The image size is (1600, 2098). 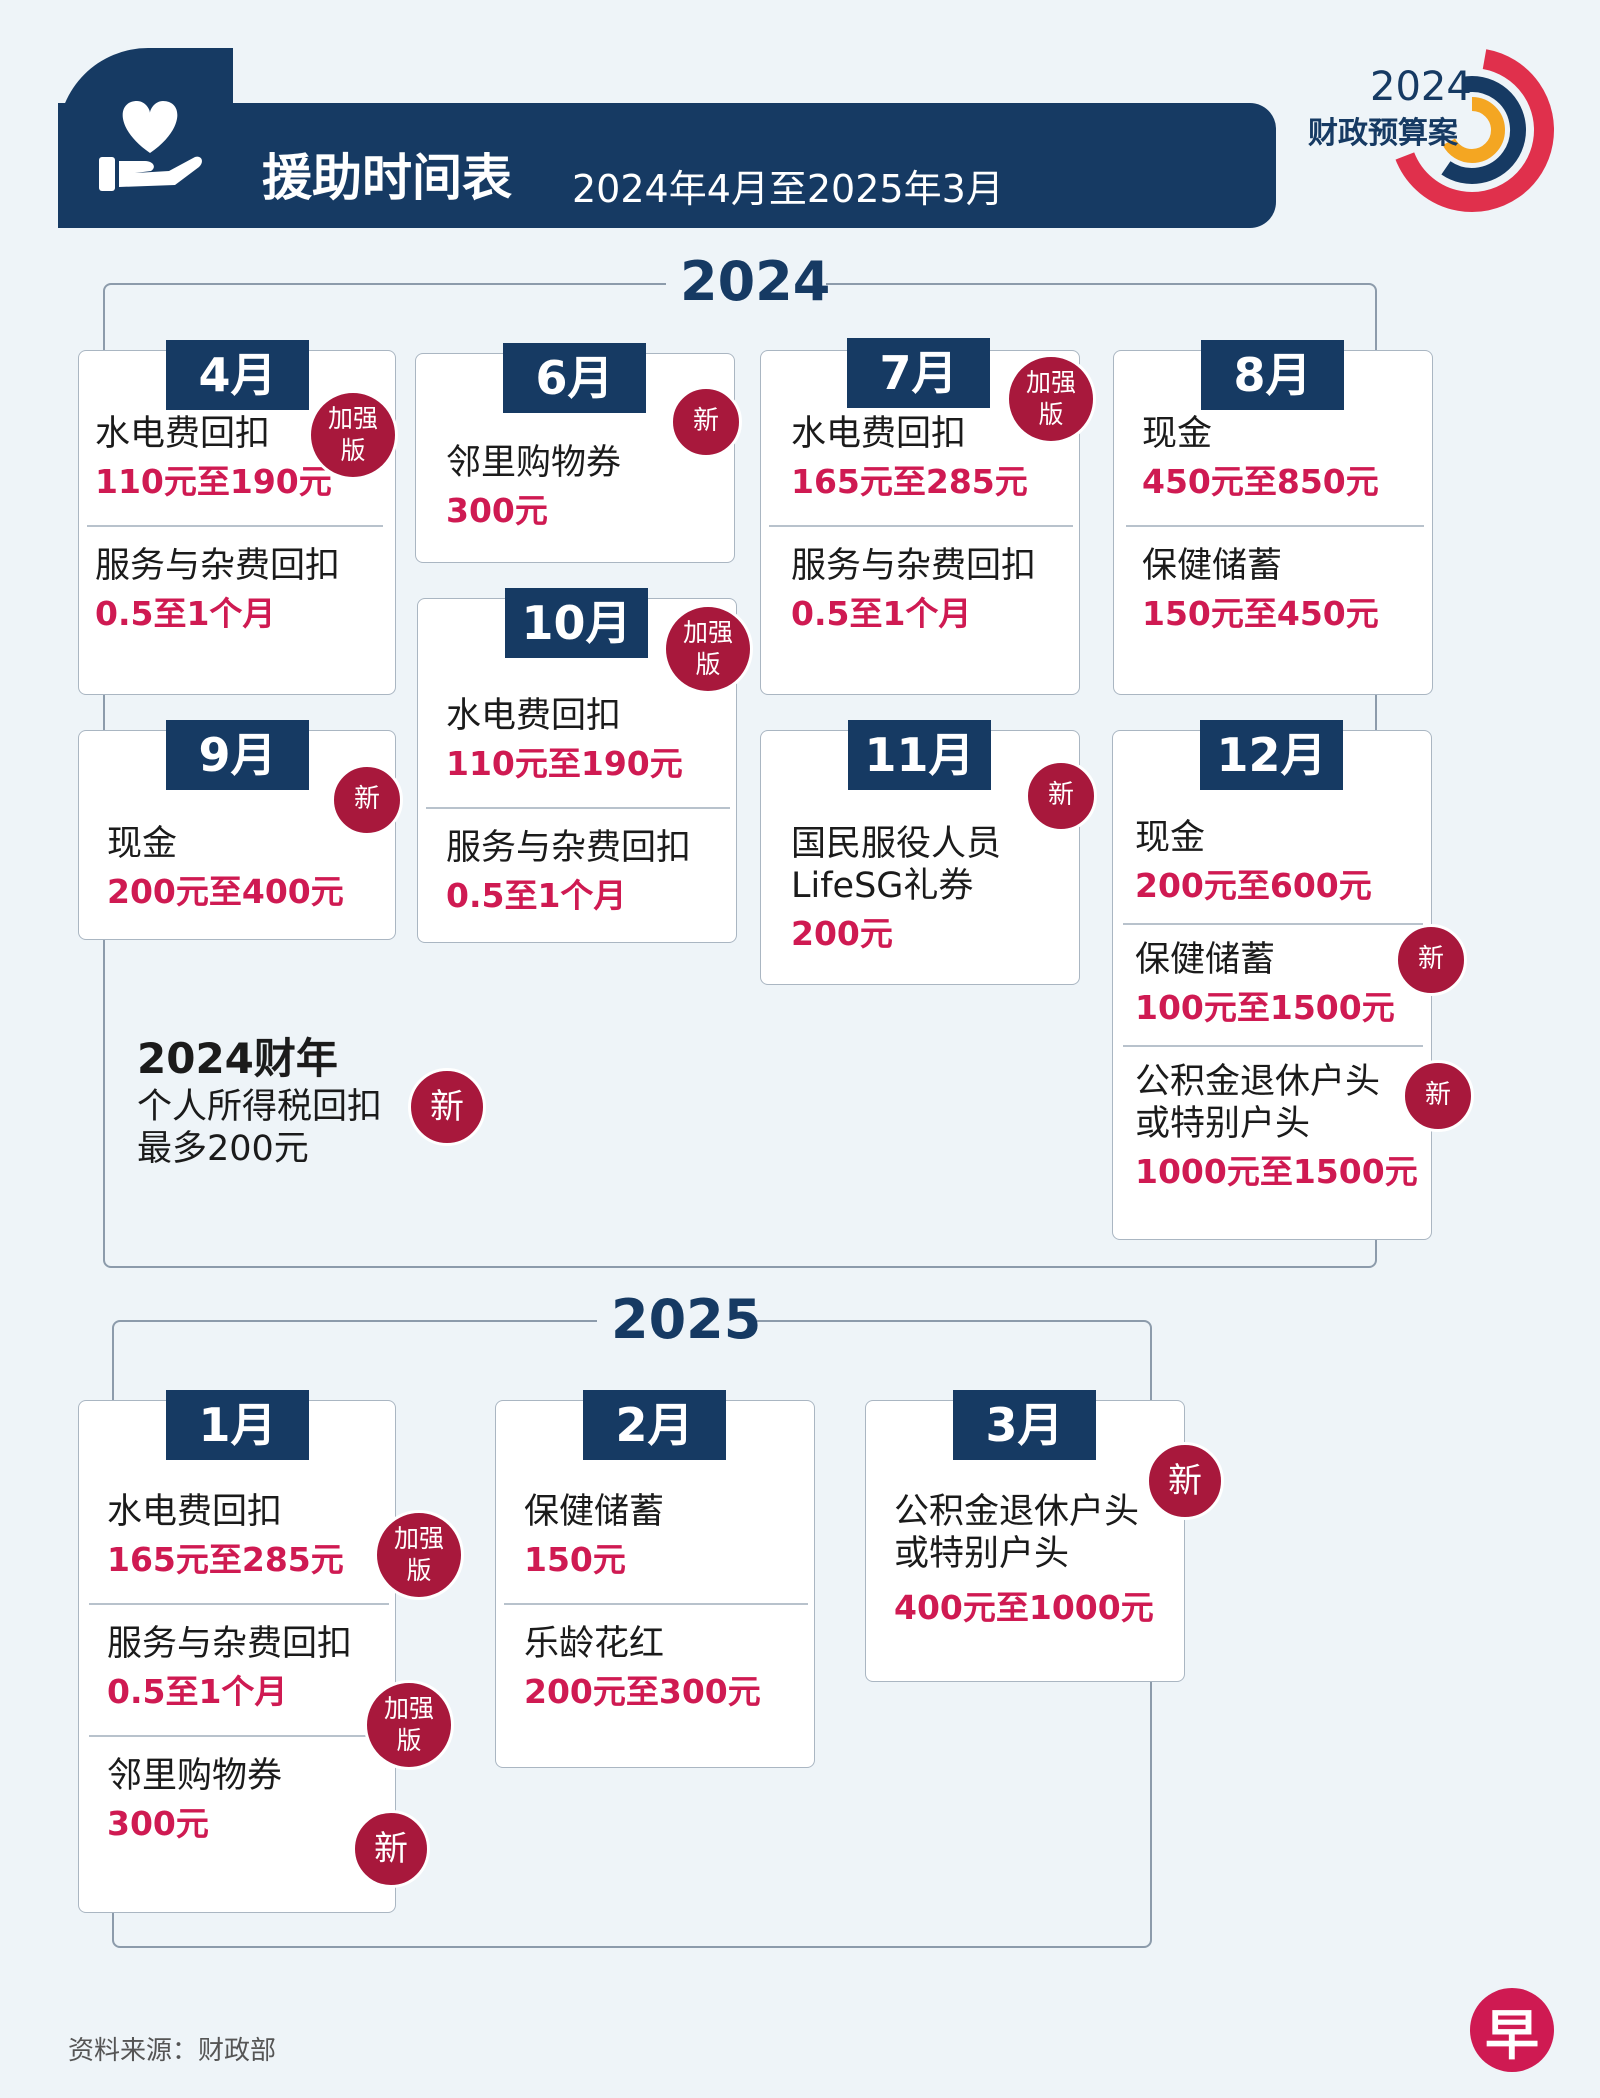 I want to click on item-value: 200元至400元, so click(x=225, y=891).